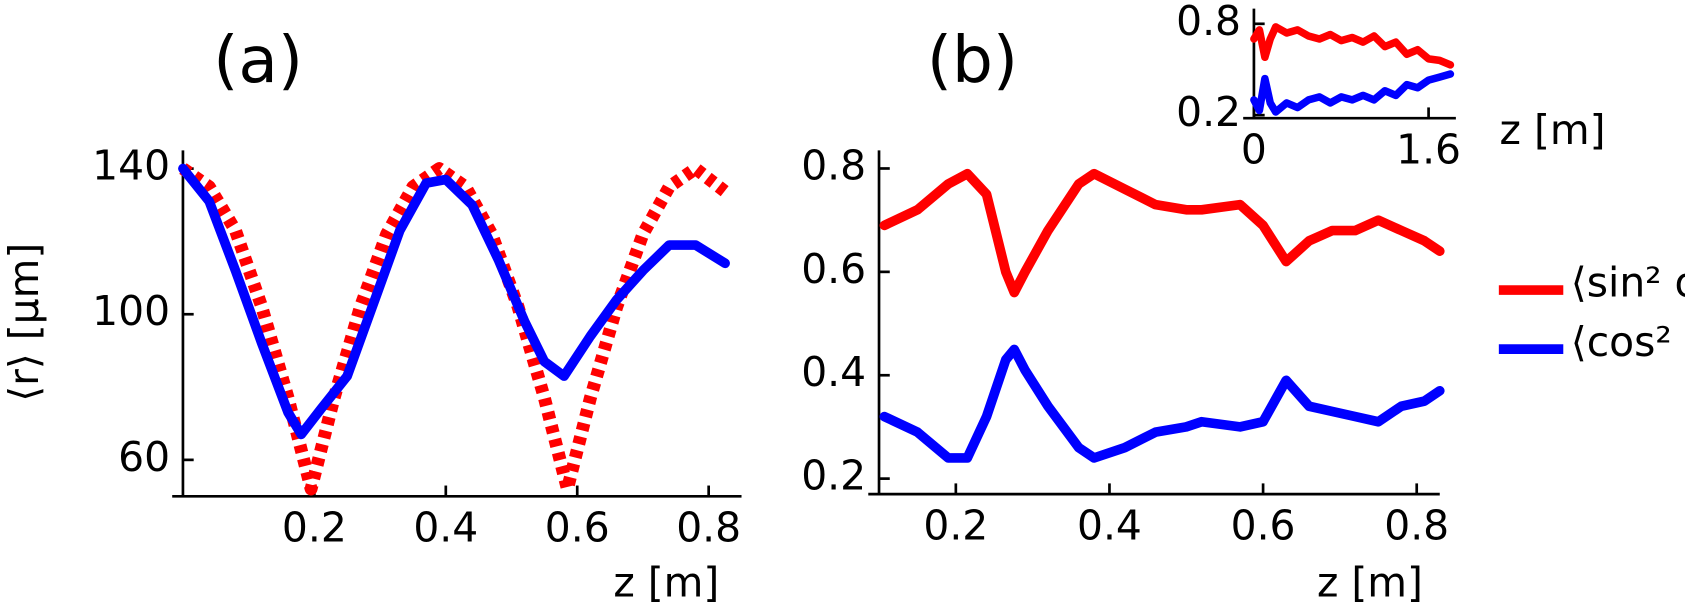  What do you see at coordinates (972, 60) in the screenshot?
I see `panel-label: (b)` at bounding box center [972, 60].